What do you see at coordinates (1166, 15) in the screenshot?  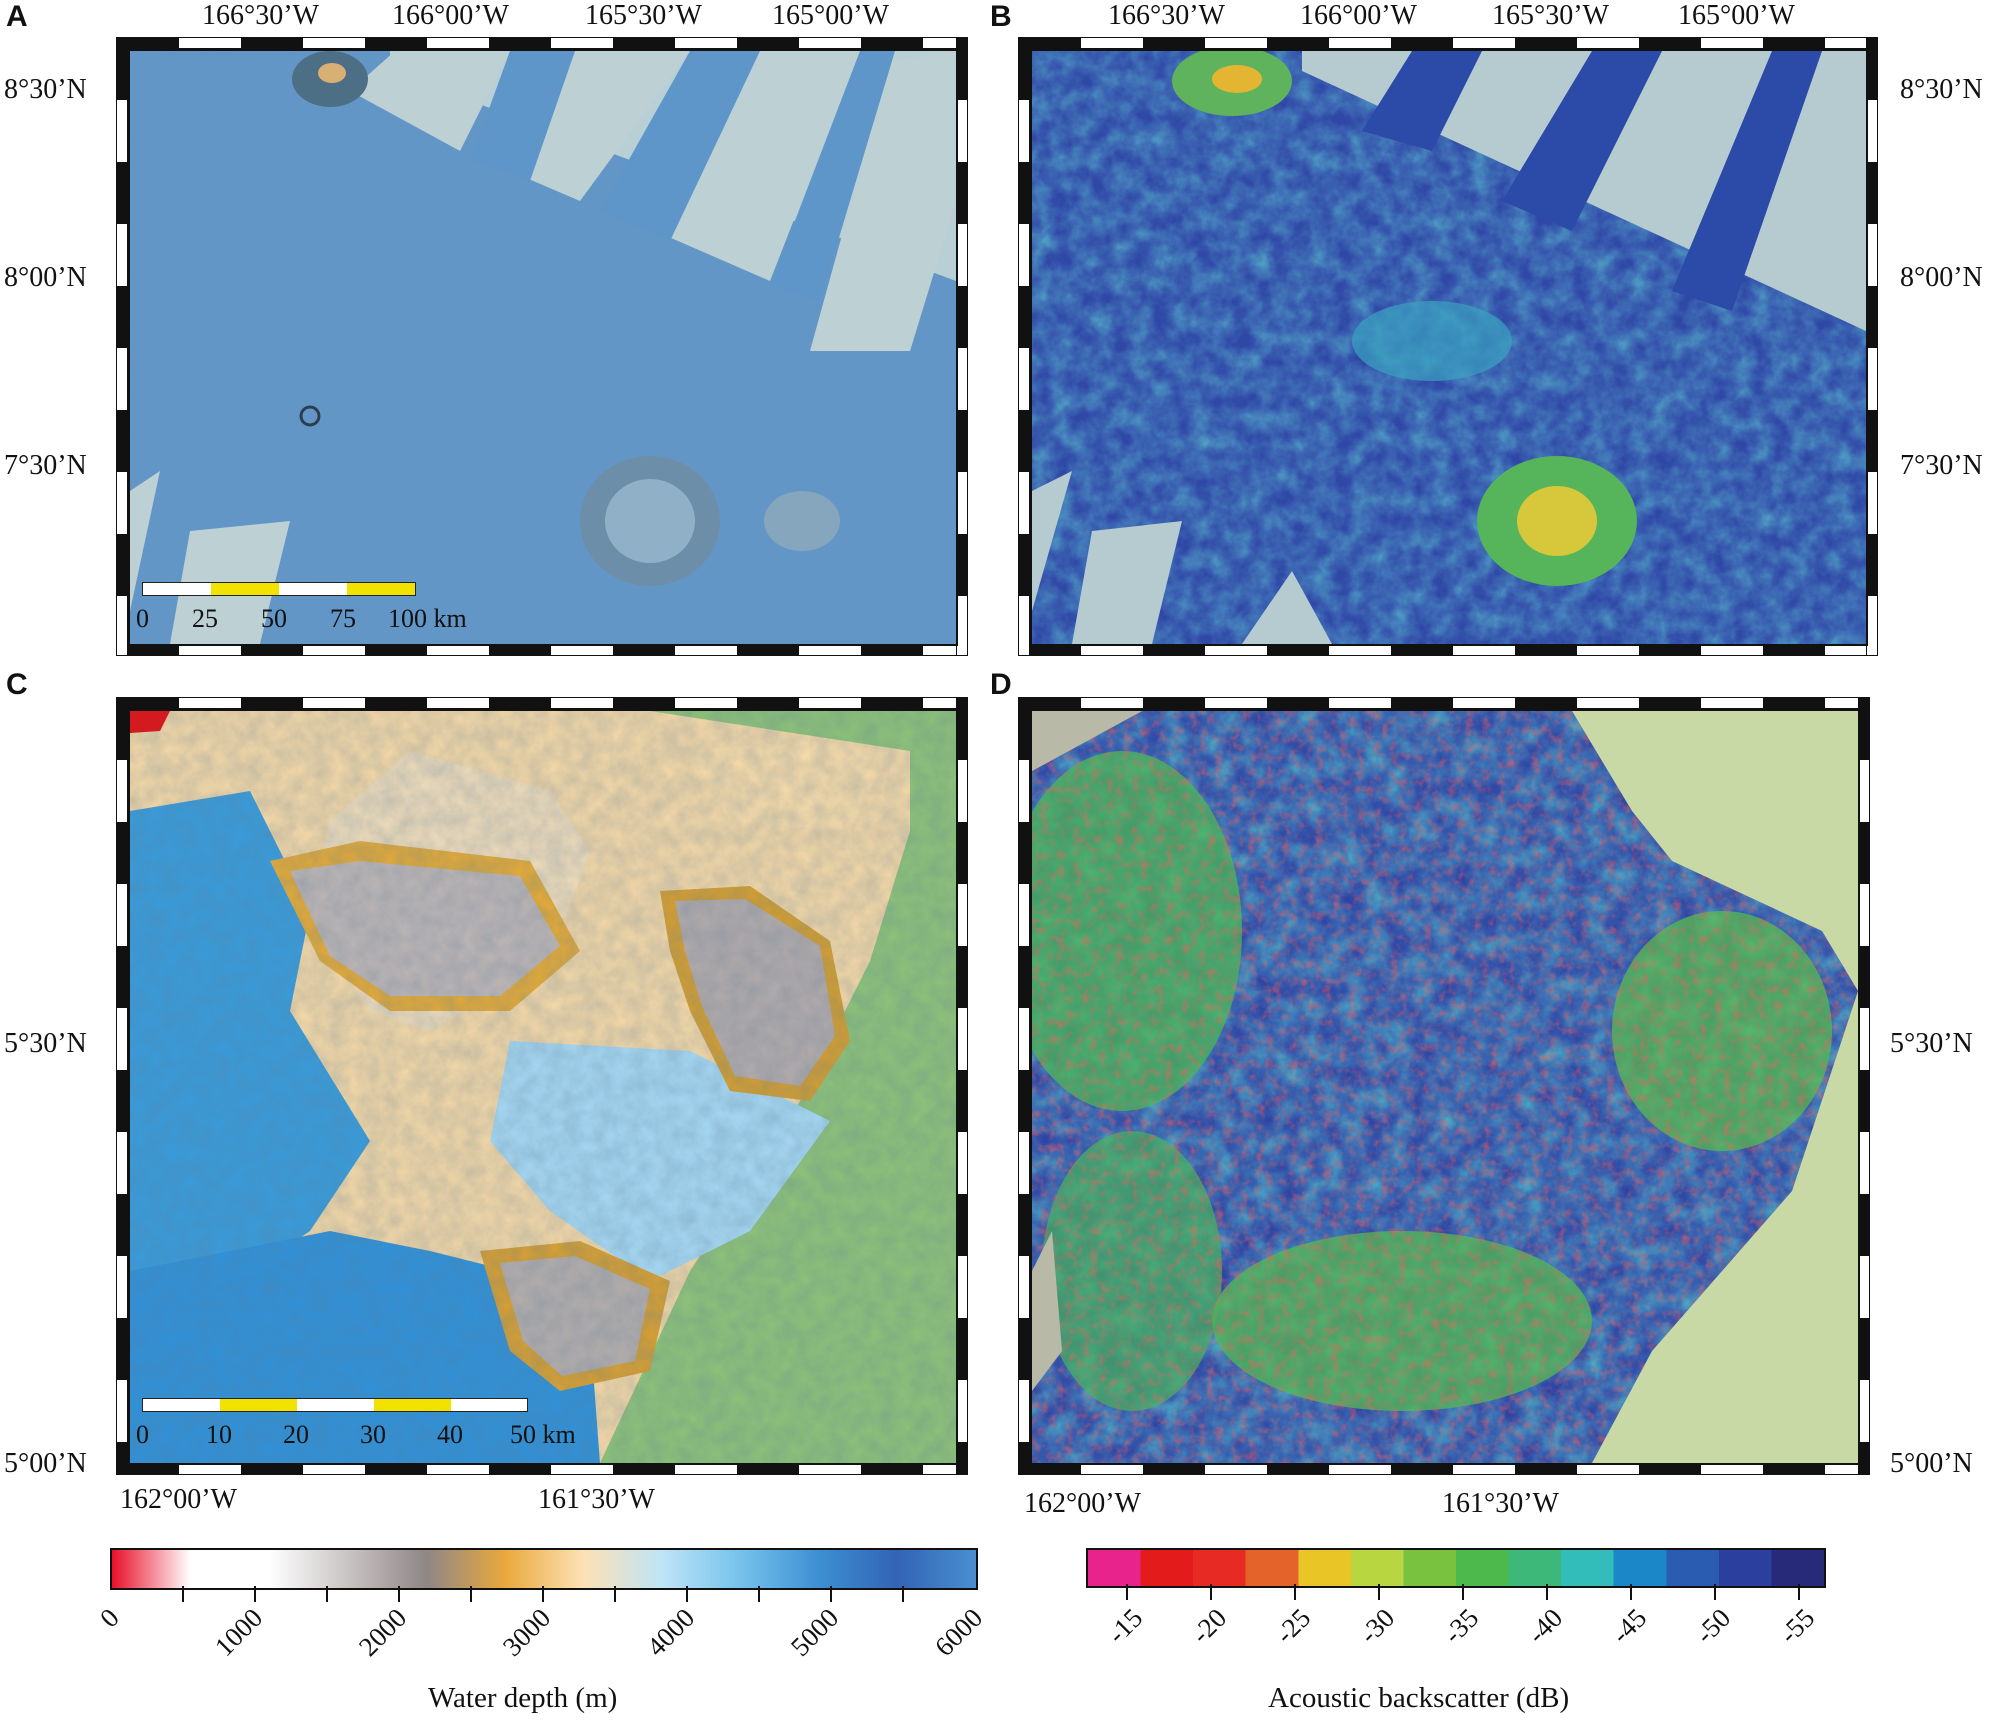 I see `panel-b-lon-label: 166°30’W` at bounding box center [1166, 15].